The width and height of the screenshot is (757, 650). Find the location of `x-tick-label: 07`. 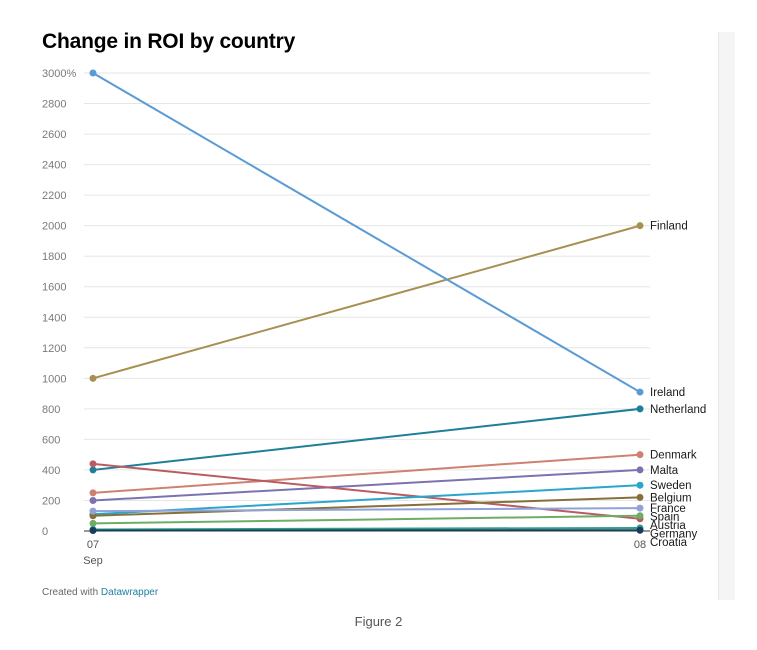

x-tick-label: 07 is located at coordinates (93, 545).